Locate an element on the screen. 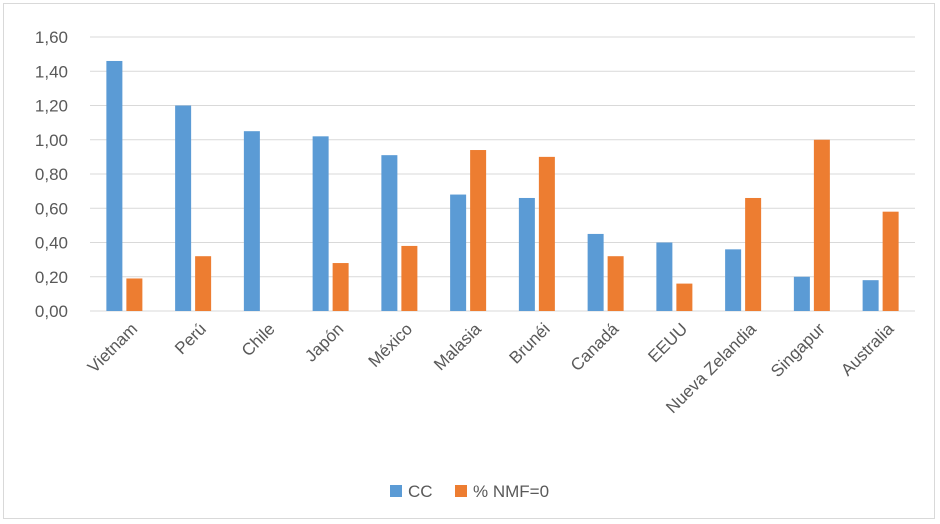 The height and width of the screenshot is (524, 940). x-category-label: Perú is located at coordinates (190, 338).